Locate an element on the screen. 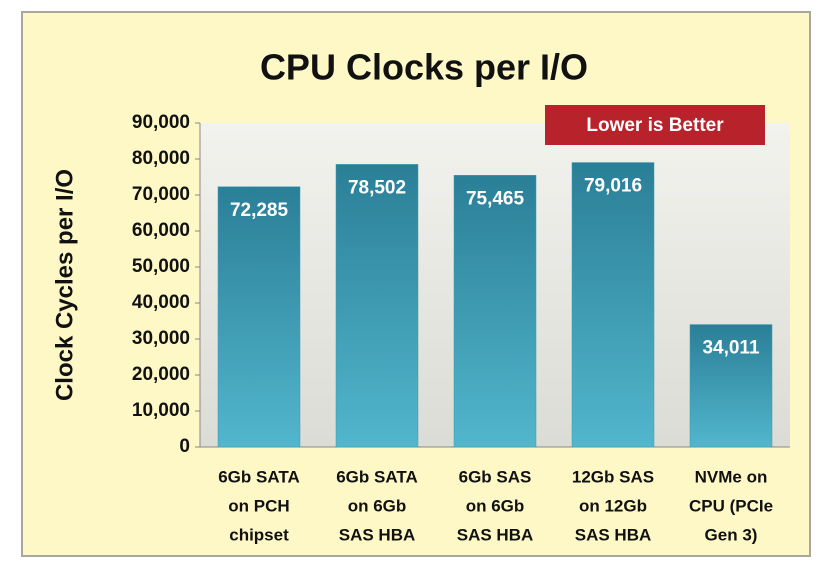  y-tick-label: 20,000 is located at coordinates (161, 374).